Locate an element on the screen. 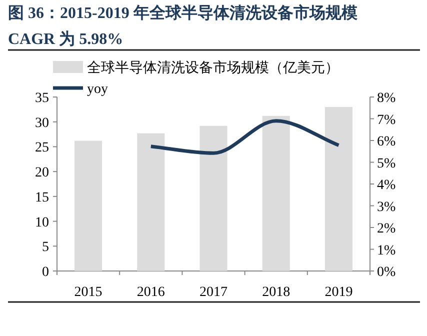 The width and height of the screenshot is (427, 336). y-tick-label: 35 is located at coordinates (42, 98).